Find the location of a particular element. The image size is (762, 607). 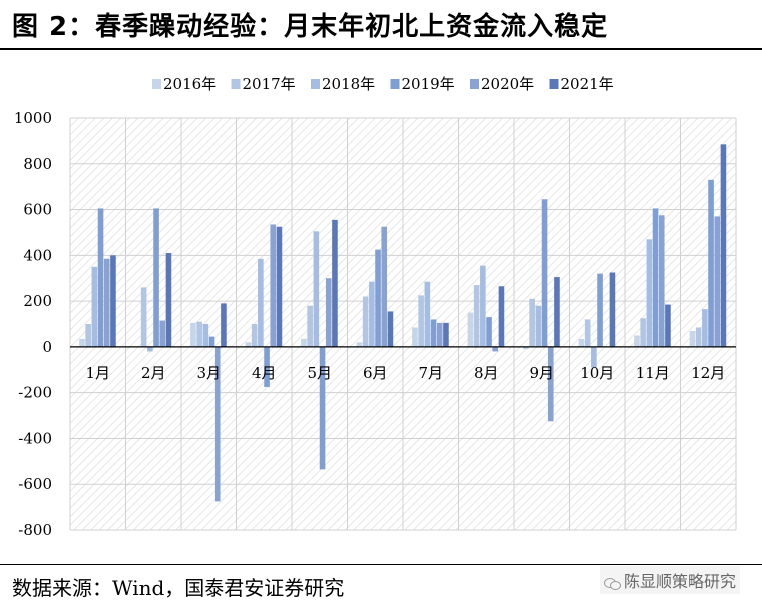

legend-label: 2020年 is located at coordinates (507, 84).